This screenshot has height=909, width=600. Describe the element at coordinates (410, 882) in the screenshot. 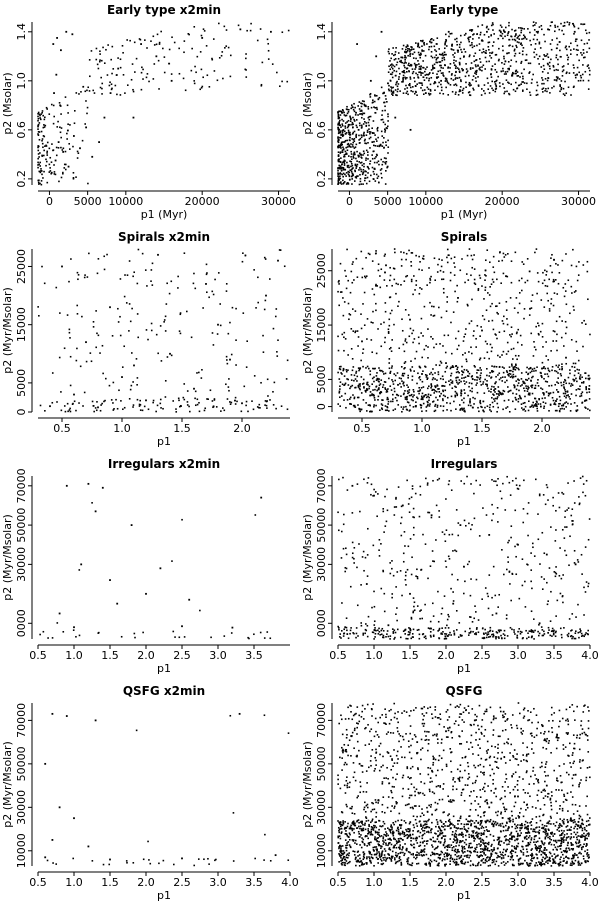

I see `x-tick-label: 1.5` at that location.